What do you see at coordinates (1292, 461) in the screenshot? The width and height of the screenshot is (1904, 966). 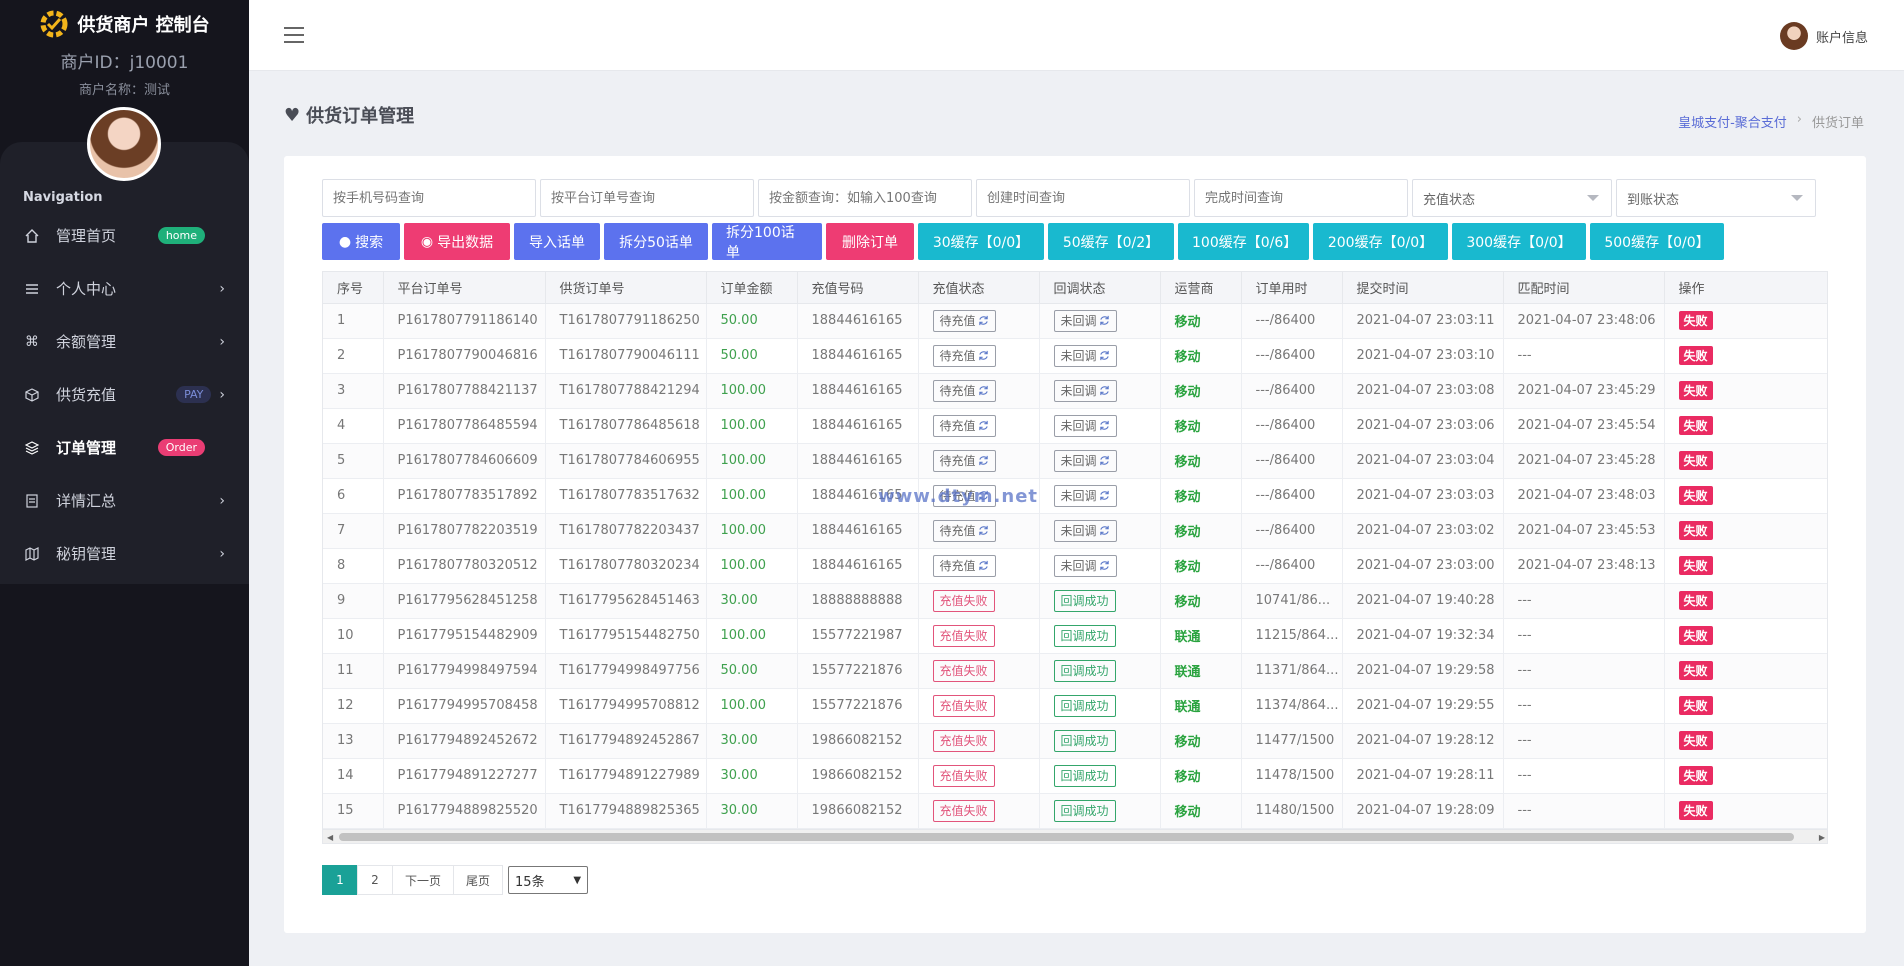 I see `cell-duration: ---/86400` at bounding box center [1292, 461].